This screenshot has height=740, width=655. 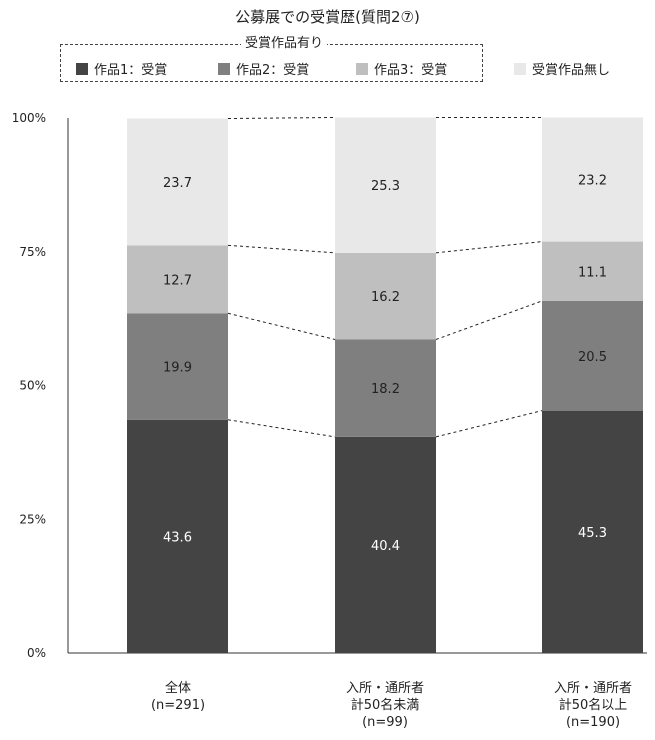 What do you see at coordinates (32, 519) in the screenshot?
I see `y-tick-label: 25%` at bounding box center [32, 519].